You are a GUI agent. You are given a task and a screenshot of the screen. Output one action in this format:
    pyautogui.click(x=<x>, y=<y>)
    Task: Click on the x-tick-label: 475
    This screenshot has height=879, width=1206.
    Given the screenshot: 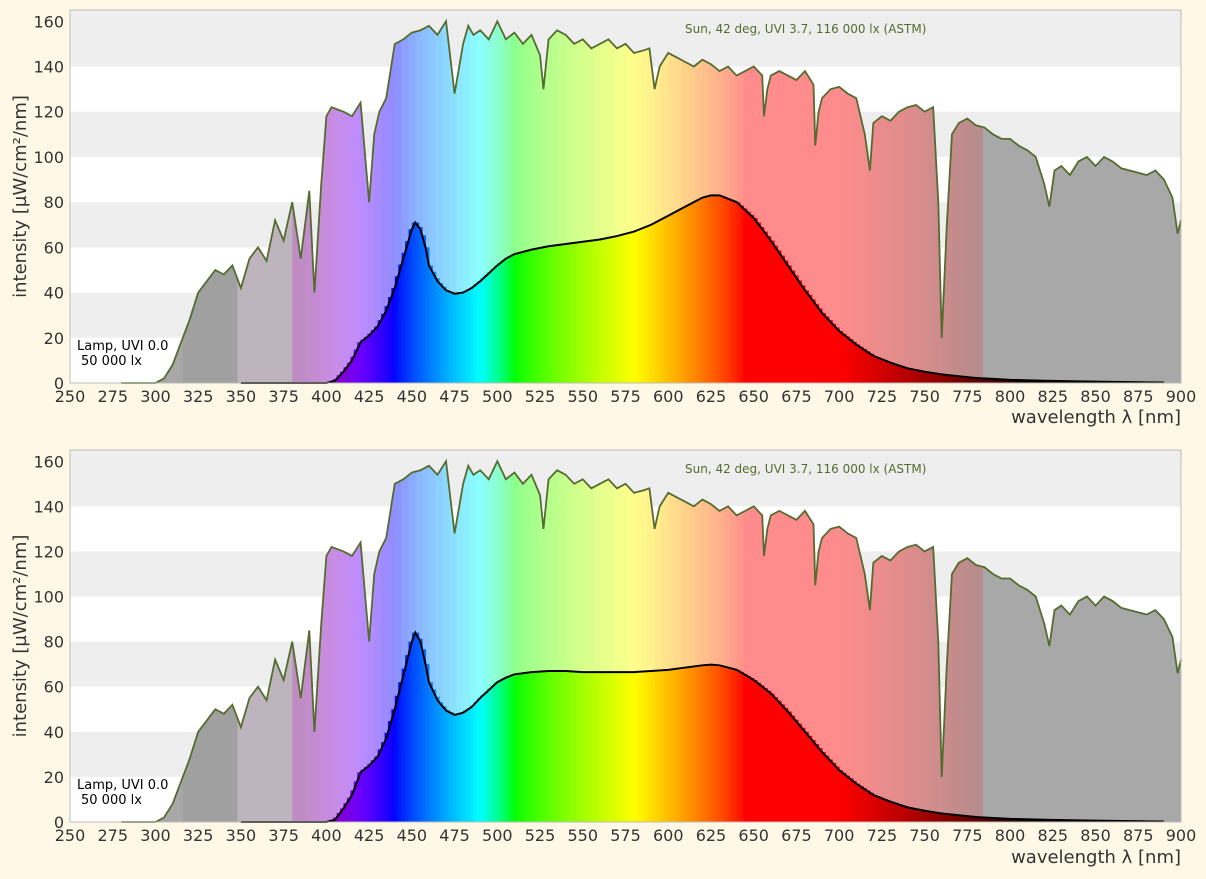 What is the action you would take?
    pyautogui.click(x=454, y=835)
    